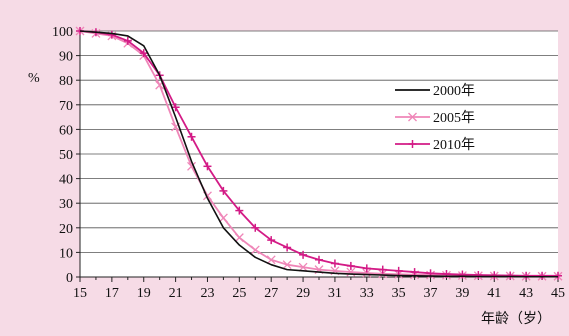  I want to click on y-tick-label-40: 40, so click(66, 180).